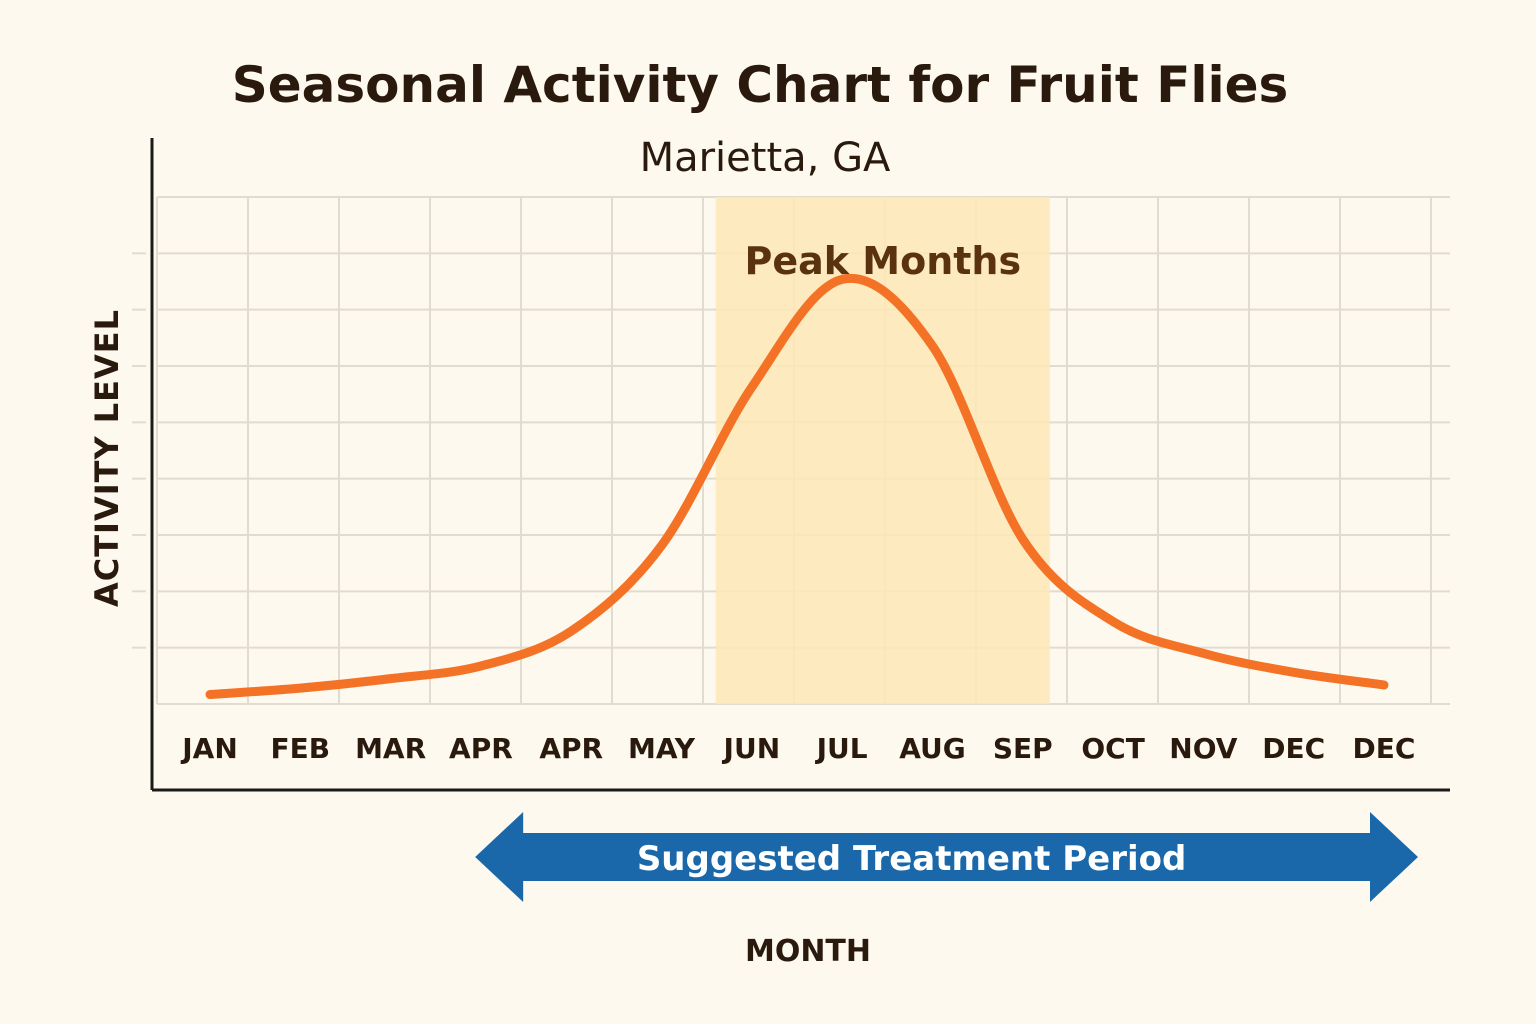  I want to click on x-tick-label: SEP, so click(1023, 748).